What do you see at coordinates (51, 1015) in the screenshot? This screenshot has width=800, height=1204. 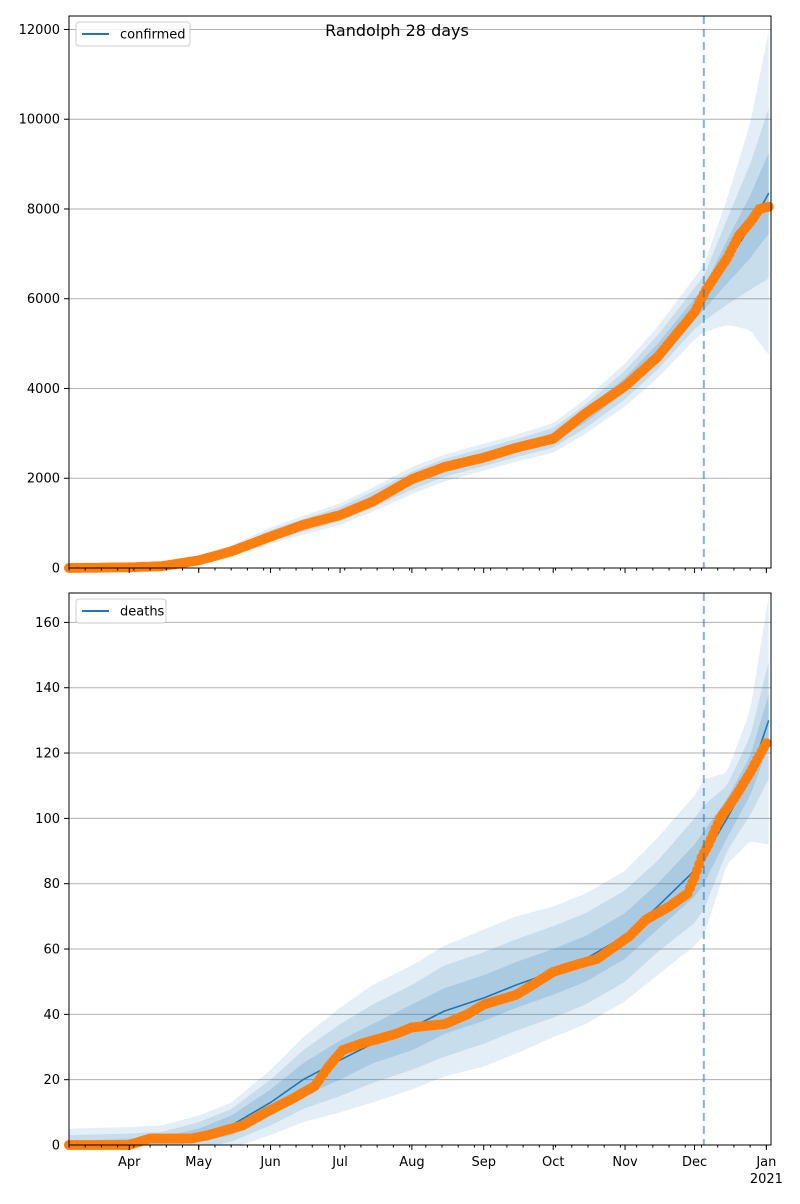 I see `y-tick-label: 40` at bounding box center [51, 1015].